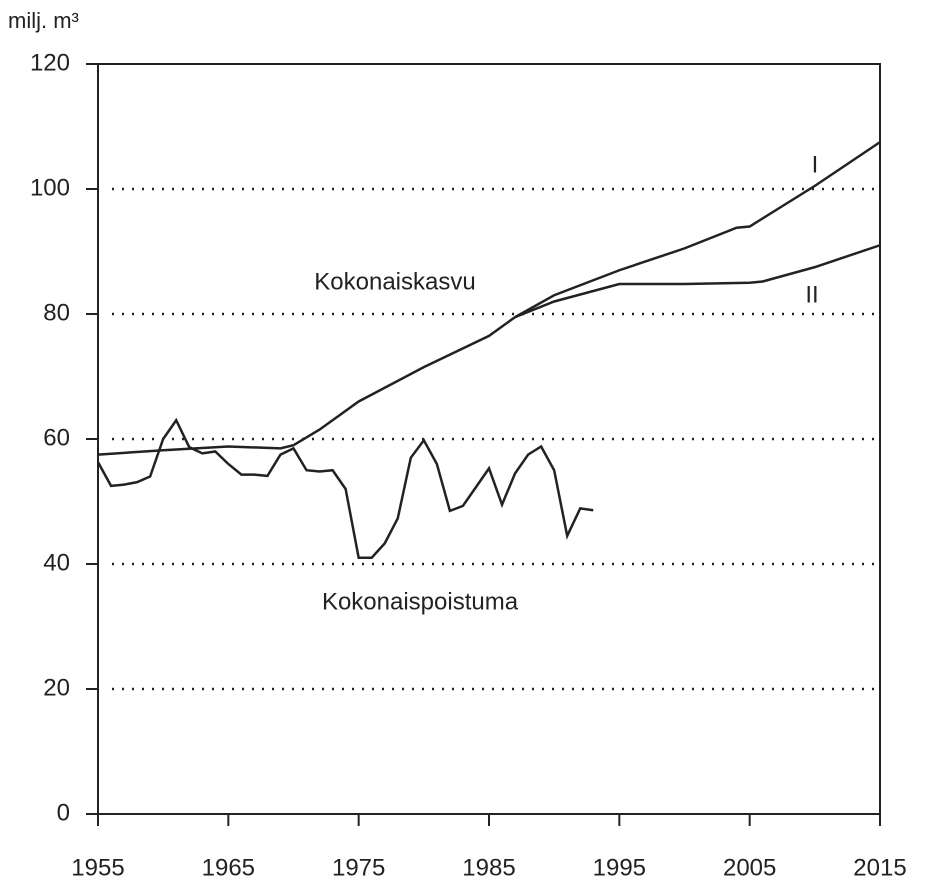 The height and width of the screenshot is (892, 932). Describe the element at coordinates (56, 687) in the screenshot. I see `y-tick-label: 20` at that location.